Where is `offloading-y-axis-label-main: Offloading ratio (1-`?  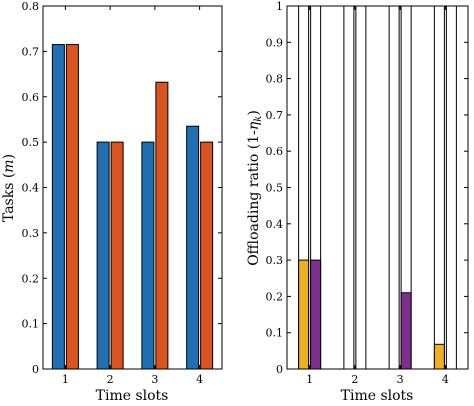 offloading-y-axis-label-main: Offloading ratio (1- is located at coordinates (254, 198).